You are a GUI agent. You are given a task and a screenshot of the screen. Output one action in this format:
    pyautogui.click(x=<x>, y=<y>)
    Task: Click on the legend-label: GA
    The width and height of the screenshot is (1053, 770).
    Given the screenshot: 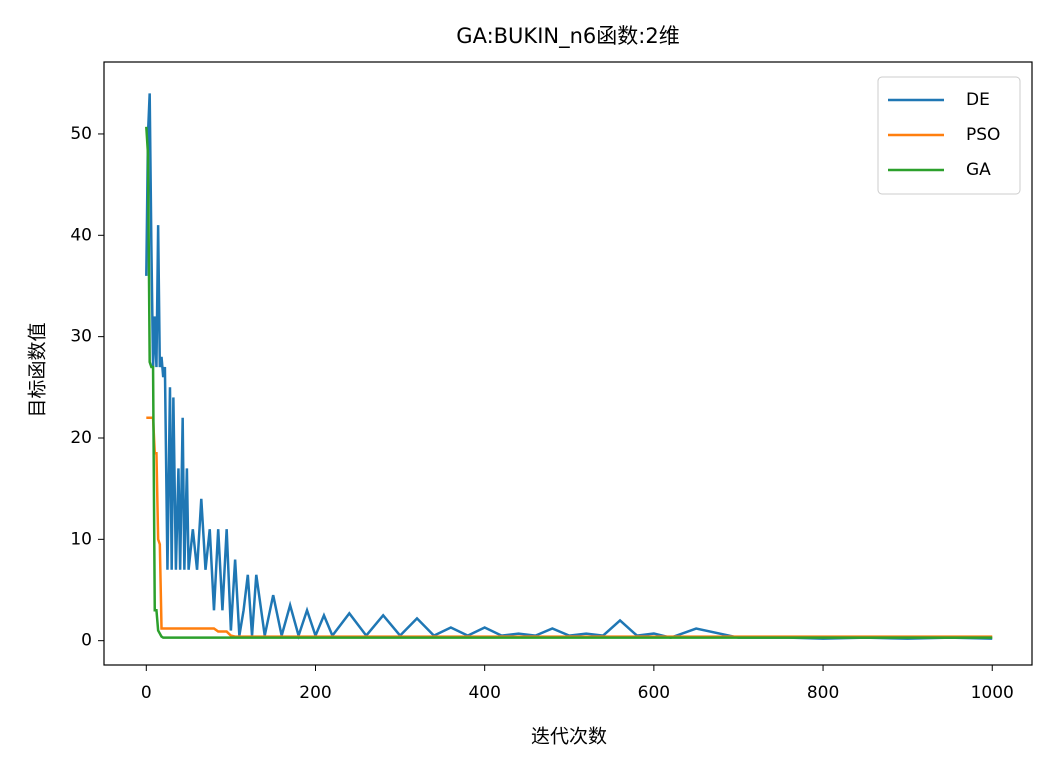 What is the action you would take?
    pyautogui.click(x=978, y=170)
    